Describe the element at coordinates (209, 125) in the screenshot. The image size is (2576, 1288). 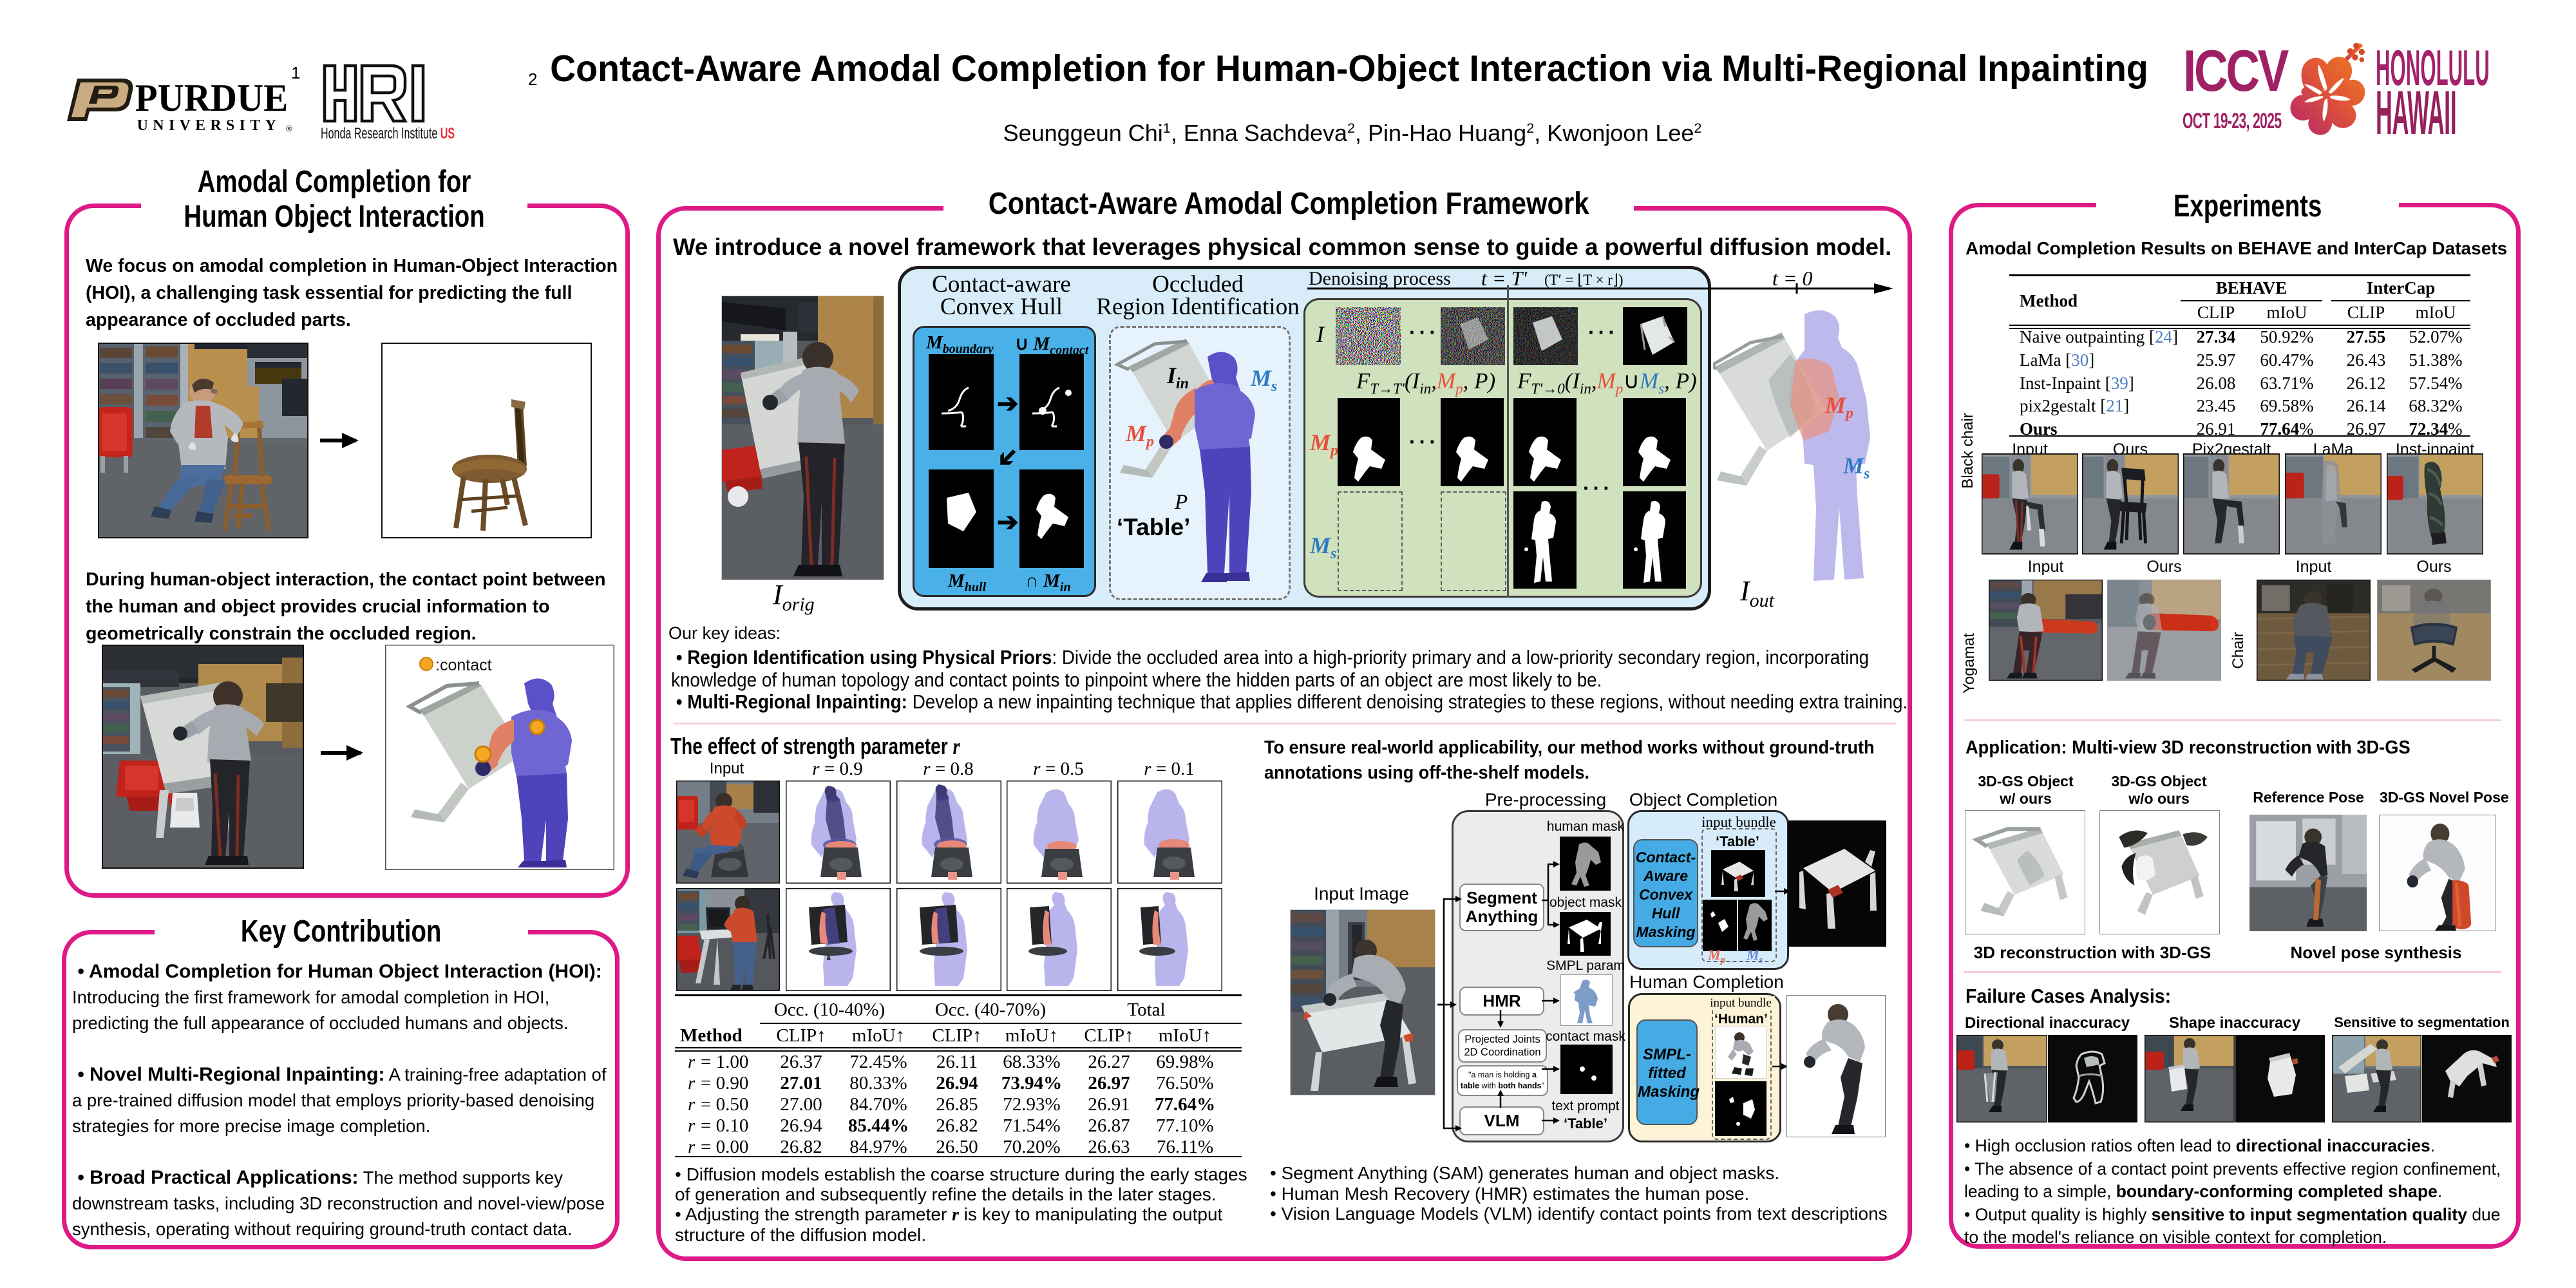
I see `svg-text: UNIVERSITY` at that location.